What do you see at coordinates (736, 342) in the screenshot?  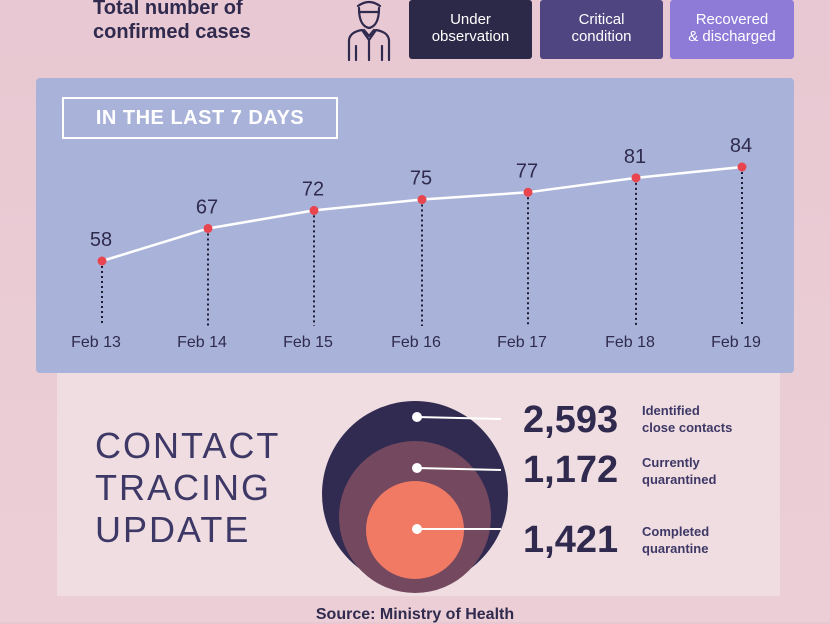 I see `x-tick-label: Feb 19` at bounding box center [736, 342].